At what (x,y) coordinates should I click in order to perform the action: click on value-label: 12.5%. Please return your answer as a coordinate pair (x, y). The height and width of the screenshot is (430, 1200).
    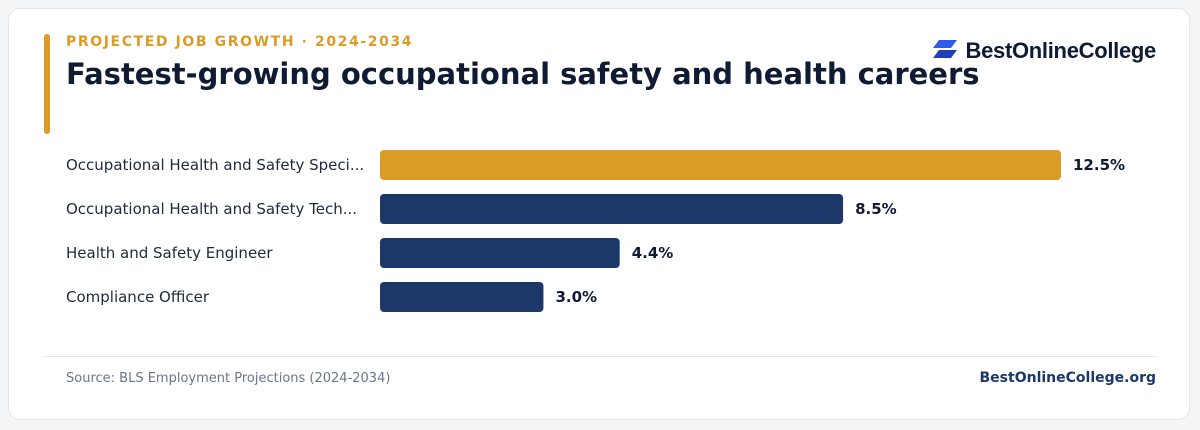
    Looking at the image, I should click on (1099, 165).